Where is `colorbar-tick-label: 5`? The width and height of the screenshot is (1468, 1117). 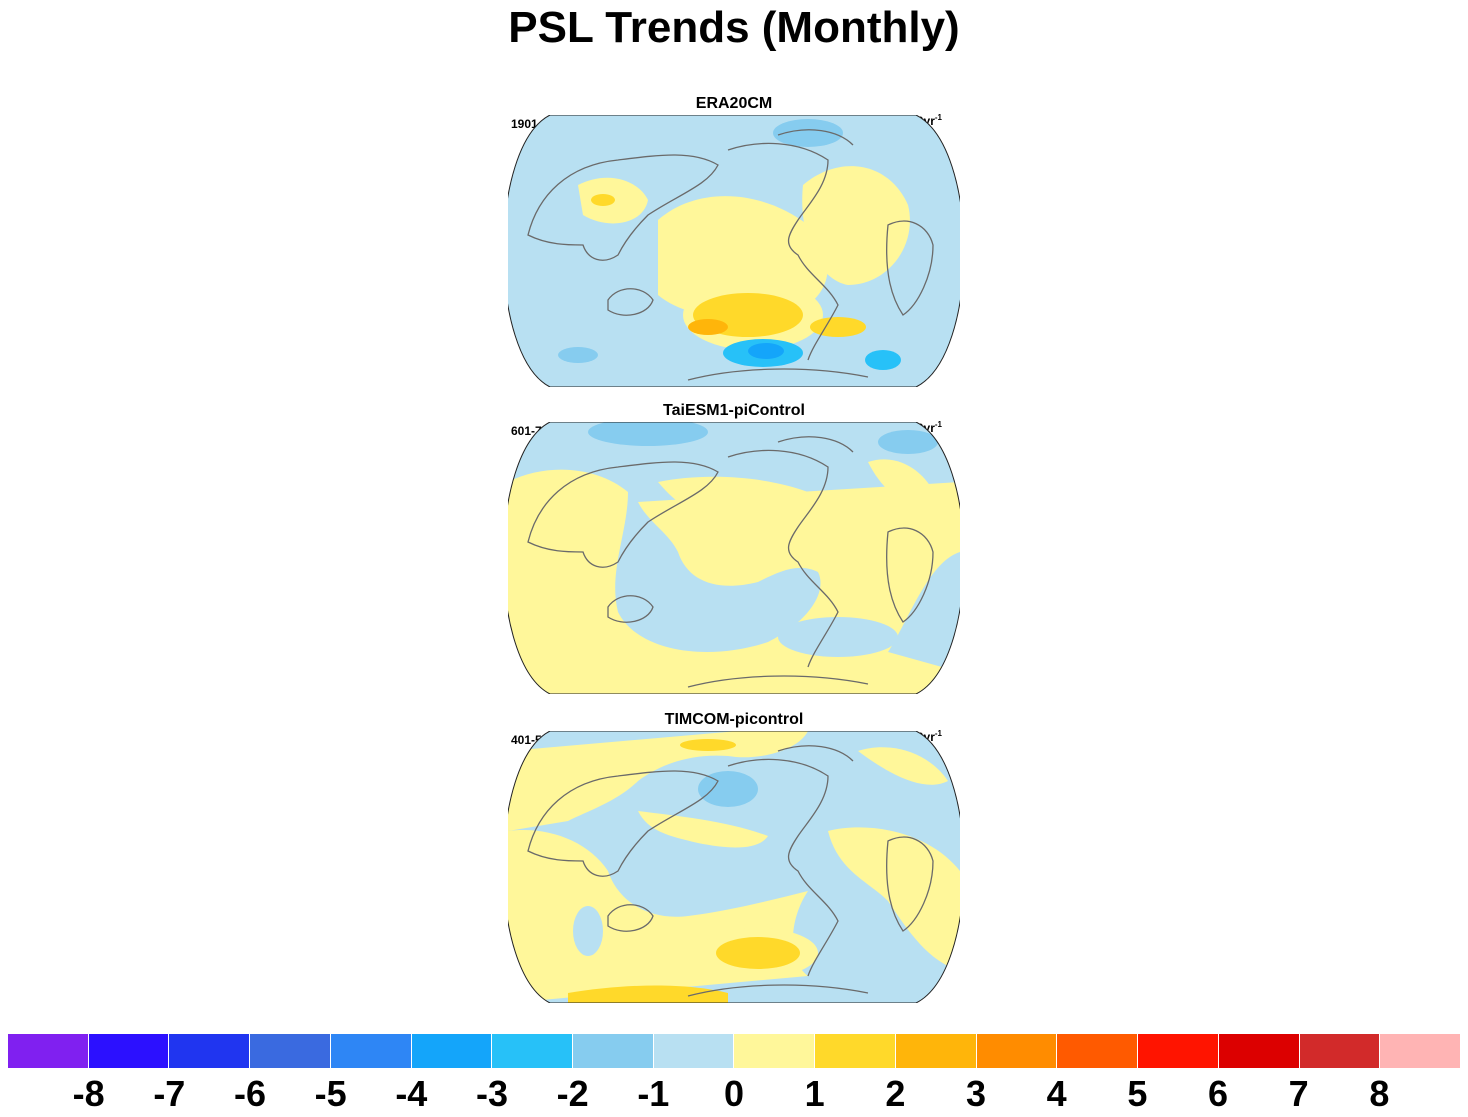
colorbar-tick-label: 5 is located at coordinates (1137, 1093).